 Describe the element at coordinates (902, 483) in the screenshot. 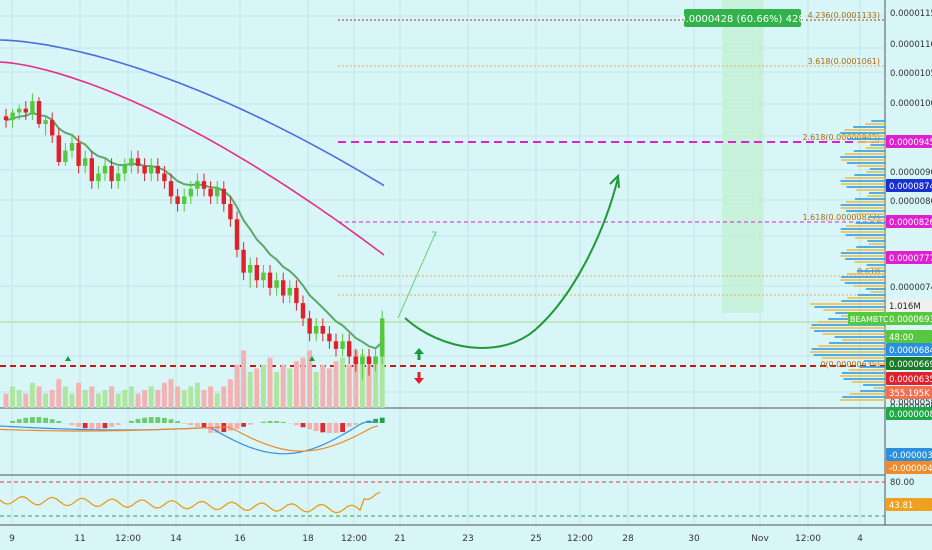

I see `rsi-level-label: 80.00` at that location.